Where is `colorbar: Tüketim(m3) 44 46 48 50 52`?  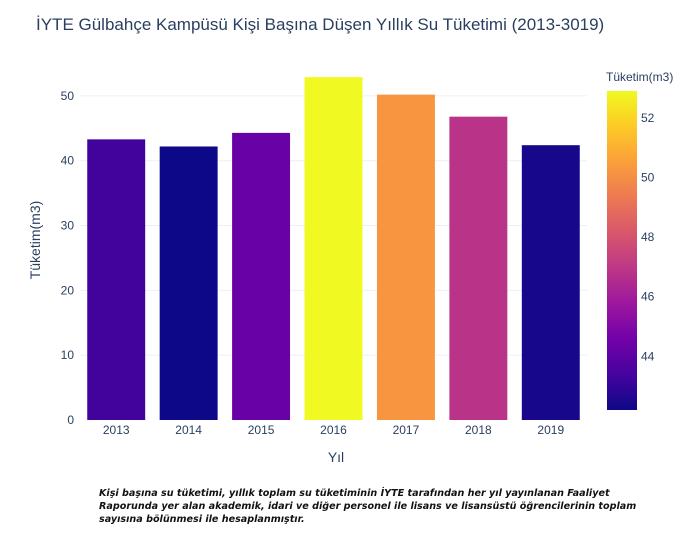
colorbar: Tüketim(m3) 44 46 48 50 52 is located at coordinates (639, 240).